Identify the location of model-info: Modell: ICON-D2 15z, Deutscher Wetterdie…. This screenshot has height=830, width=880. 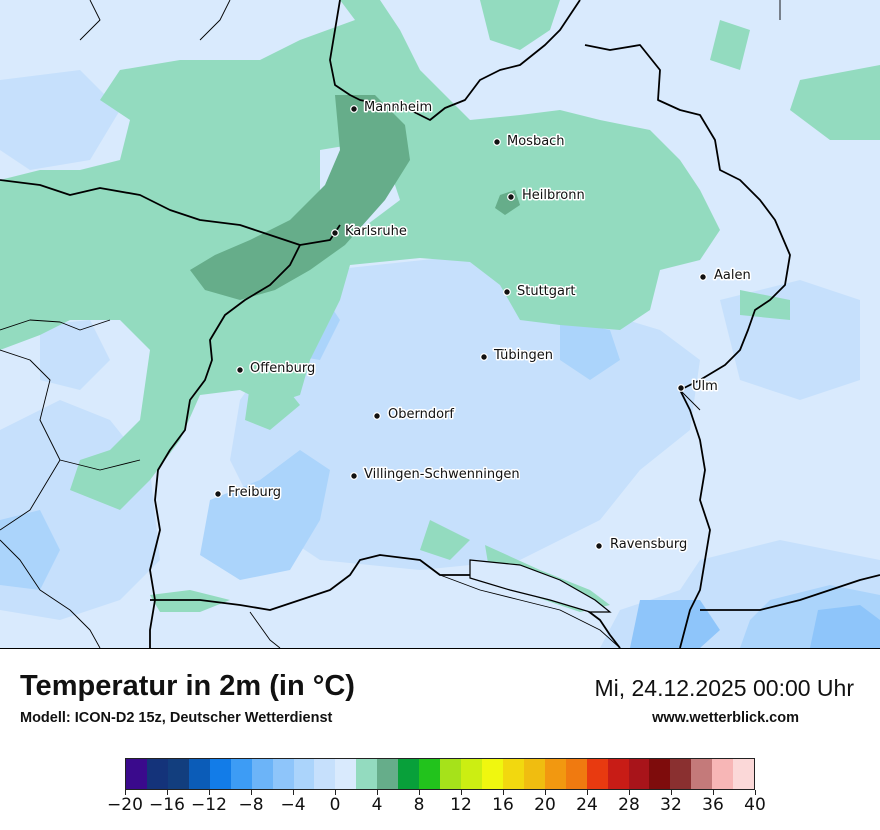
(176, 718).